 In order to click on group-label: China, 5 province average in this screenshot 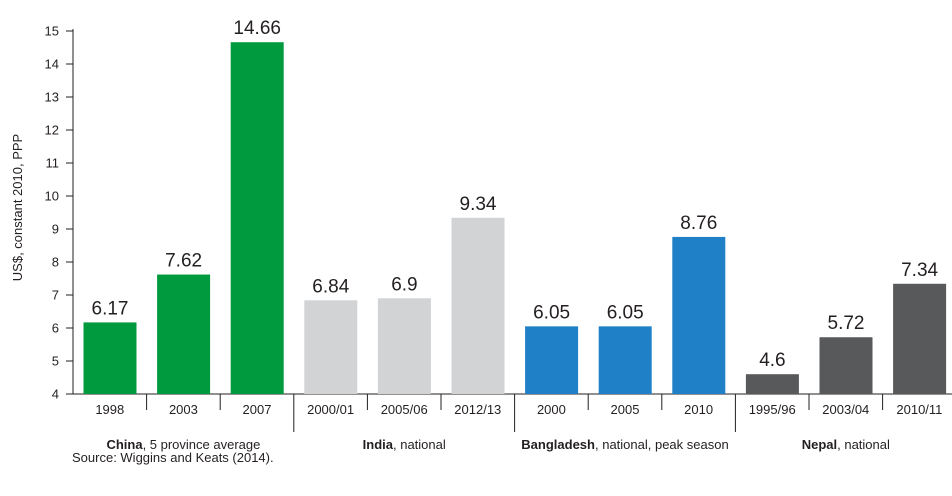, I will do `click(183, 444)`.